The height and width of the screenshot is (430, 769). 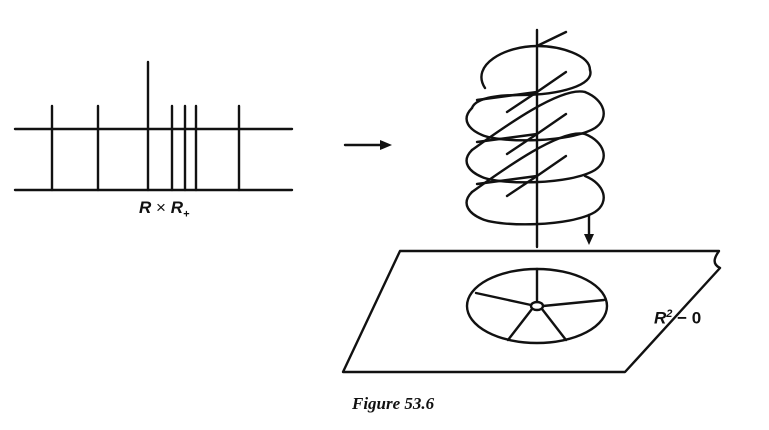 I want to click on projection-arrow, so click(x=589, y=229).